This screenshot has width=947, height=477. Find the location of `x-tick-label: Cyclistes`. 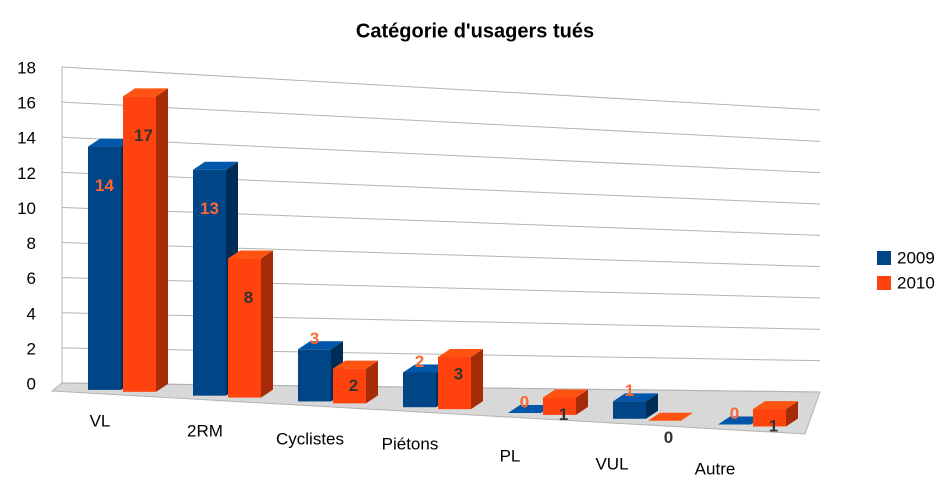

x-tick-label: Cyclistes is located at coordinates (310, 438).